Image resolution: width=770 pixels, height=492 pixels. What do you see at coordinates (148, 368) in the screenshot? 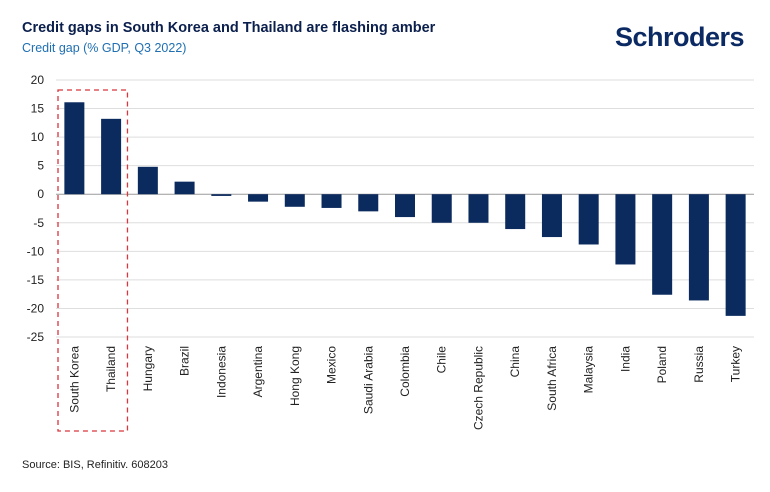
I see `category-label: Hungary` at bounding box center [148, 368].